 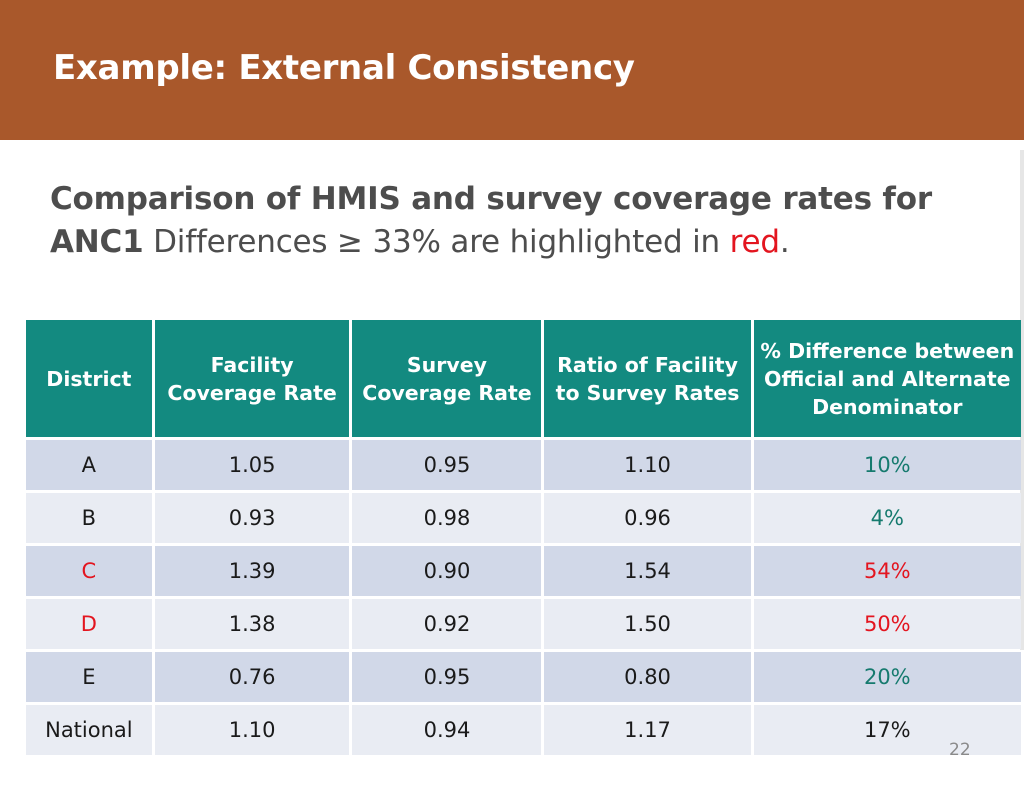 What do you see at coordinates (252, 730) in the screenshot?
I see `facility-cell: 1.10` at bounding box center [252, 730].